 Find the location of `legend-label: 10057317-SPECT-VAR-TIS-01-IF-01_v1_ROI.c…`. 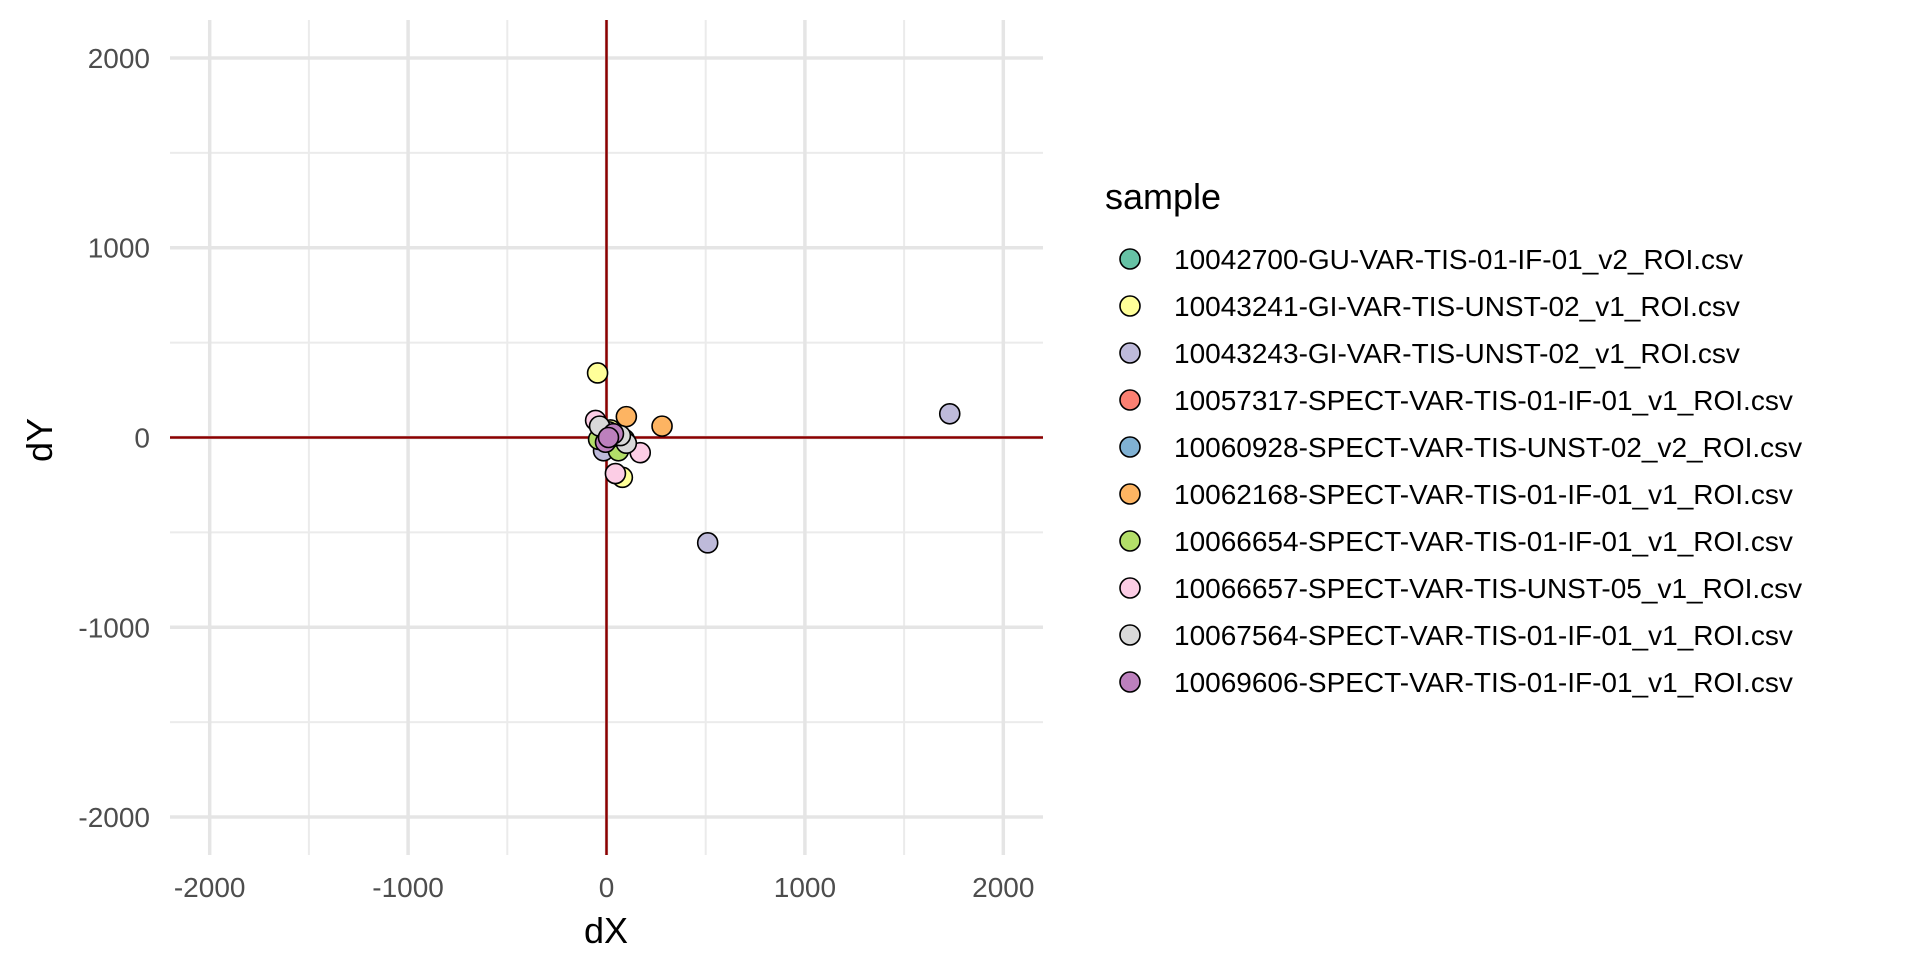

legend-label: 10057317-SPECT-VAR-TIS-01-IF-01_v1_ROI.c… is located at coordinates (1483, 400).